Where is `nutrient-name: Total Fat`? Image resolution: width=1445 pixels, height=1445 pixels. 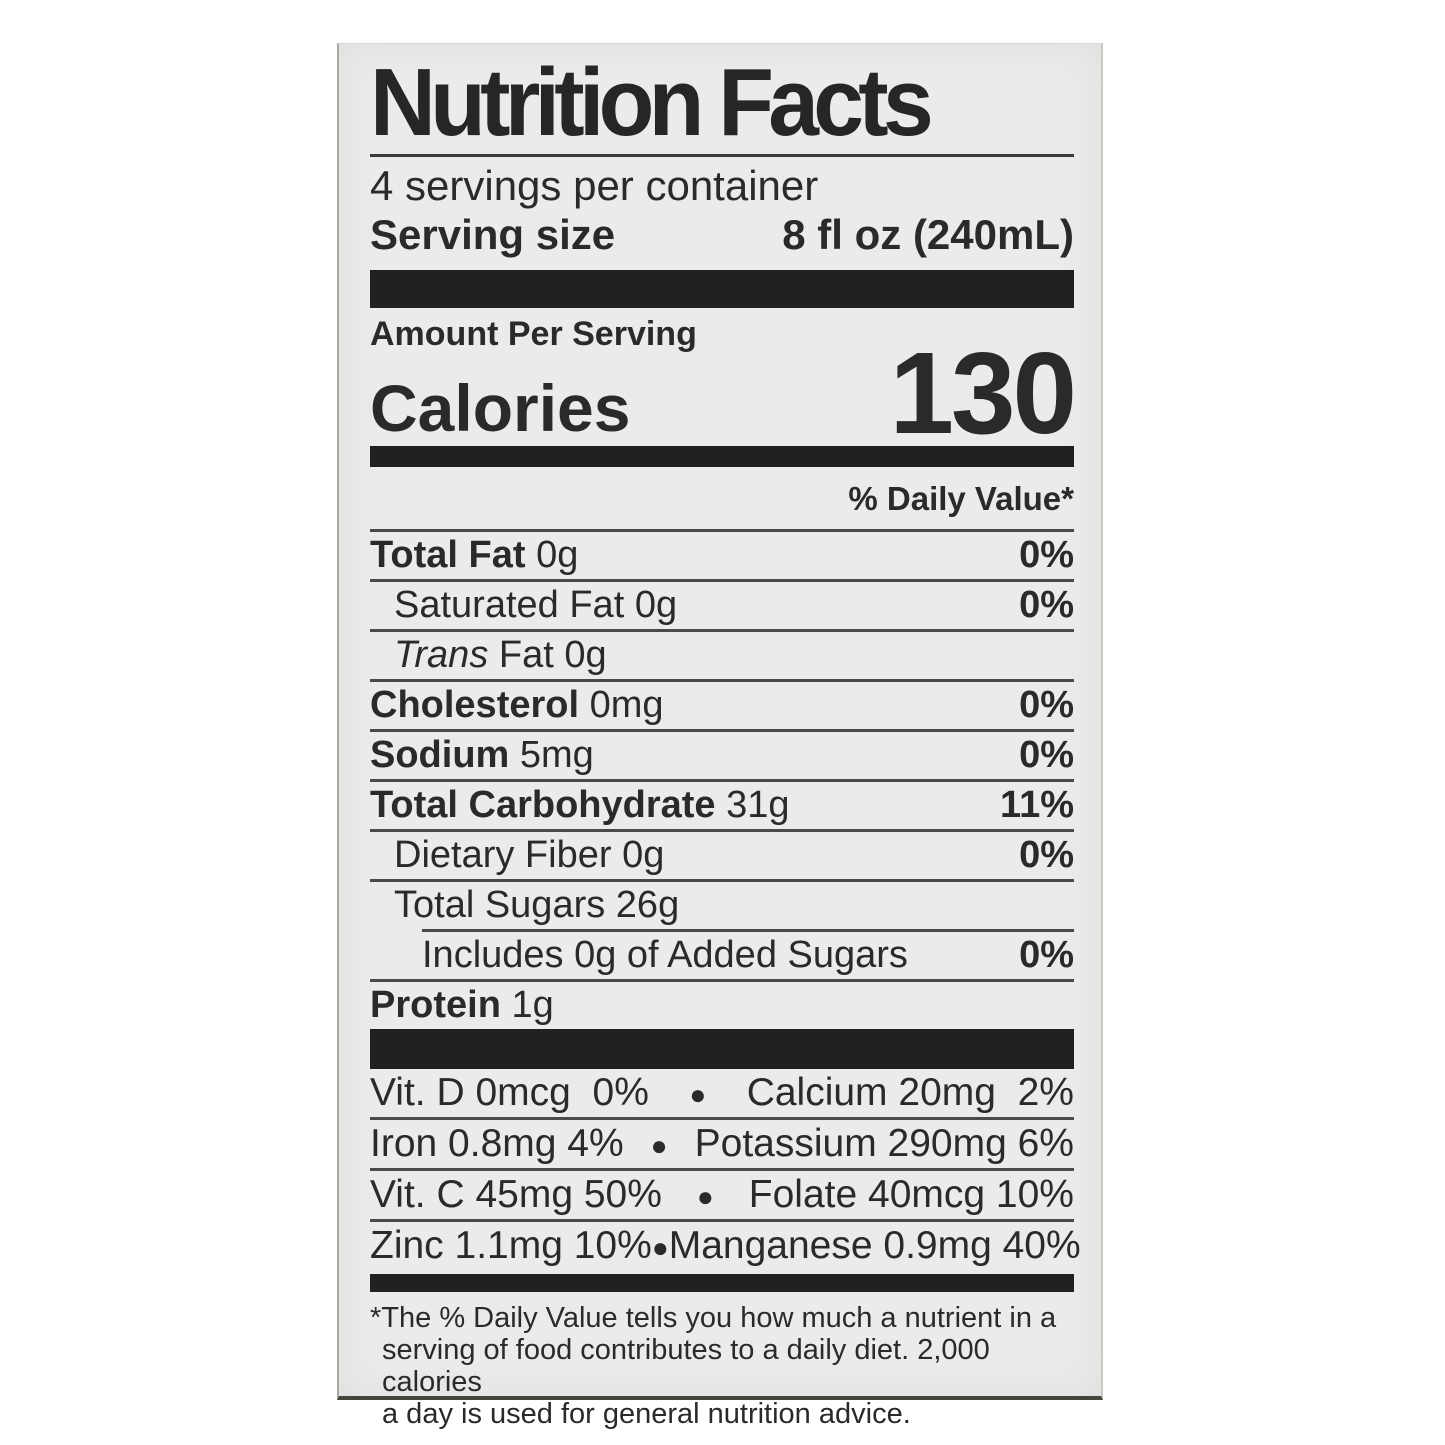
nutrient-name: Total Fat is located at coordinates (448, 554).